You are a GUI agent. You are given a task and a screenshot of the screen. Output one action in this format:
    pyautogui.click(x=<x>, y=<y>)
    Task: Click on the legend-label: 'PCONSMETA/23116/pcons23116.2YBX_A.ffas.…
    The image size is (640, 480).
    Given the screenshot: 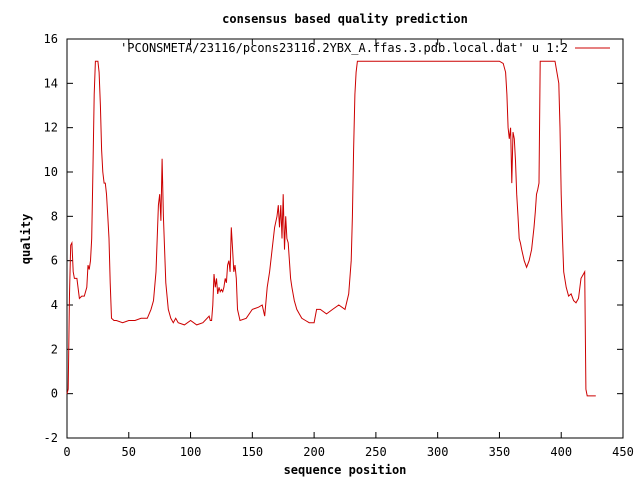 What is the action you would take?
    pyautogui.click(x=344, y=48)
    